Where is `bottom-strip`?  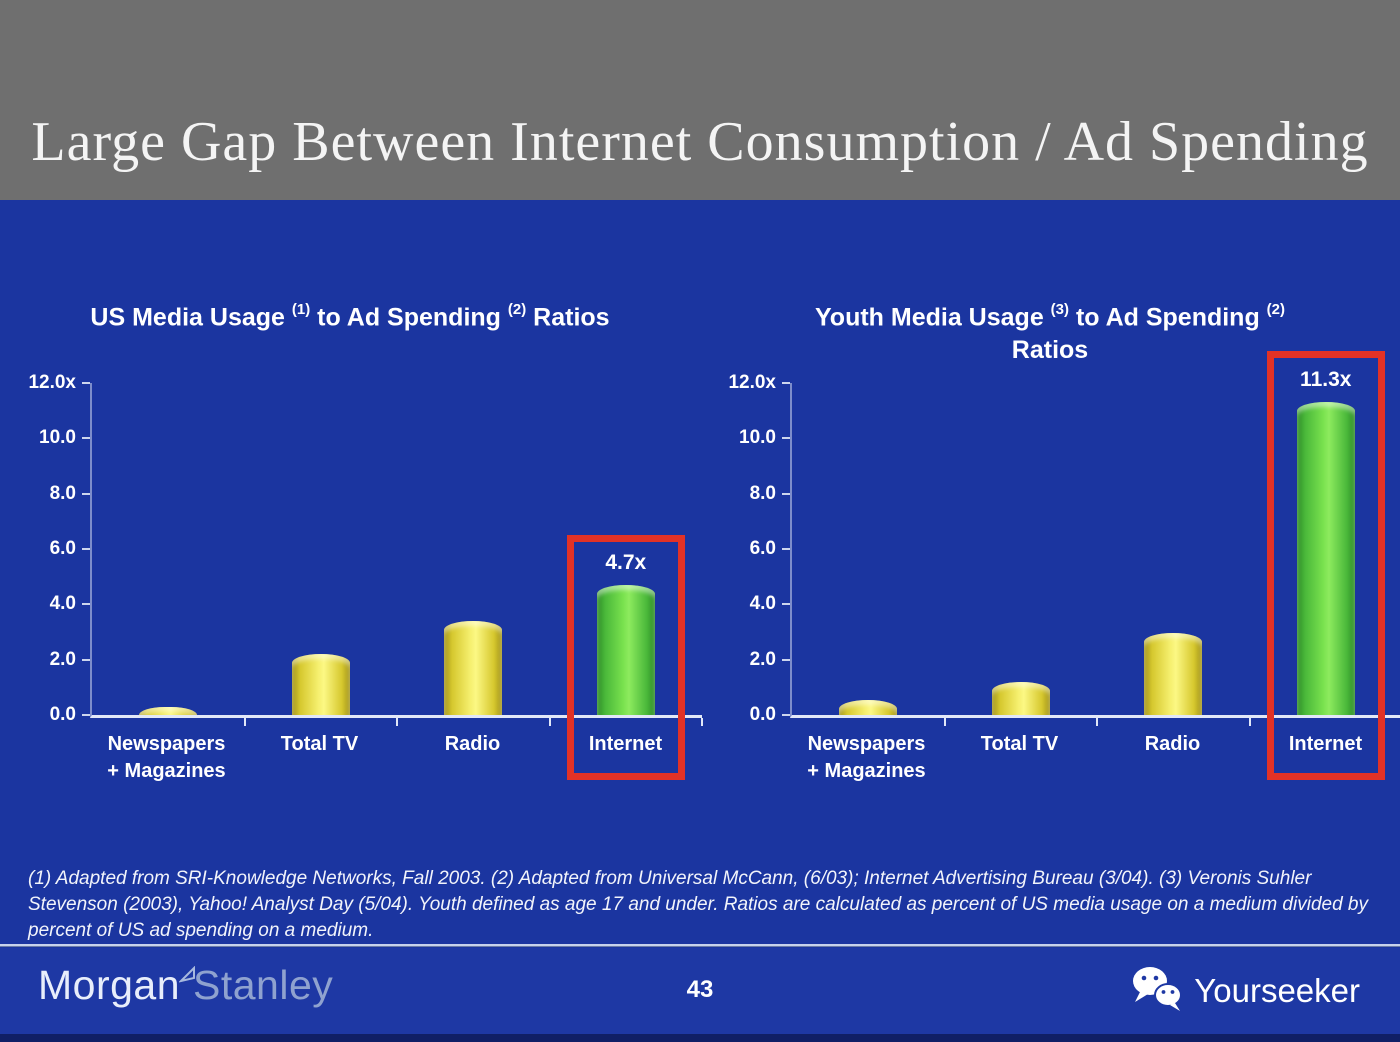 bottom-strip is located at coordinates (700, 1038).